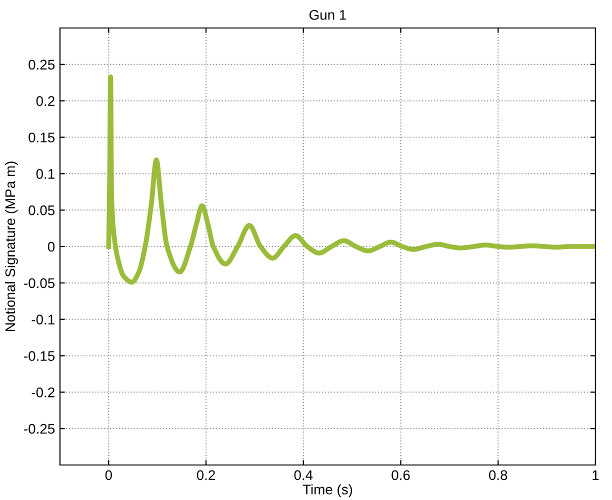  Describe the element at coordinates (41, 210) in the screenshot. I see `y-tick-label: 0.05` at that location.